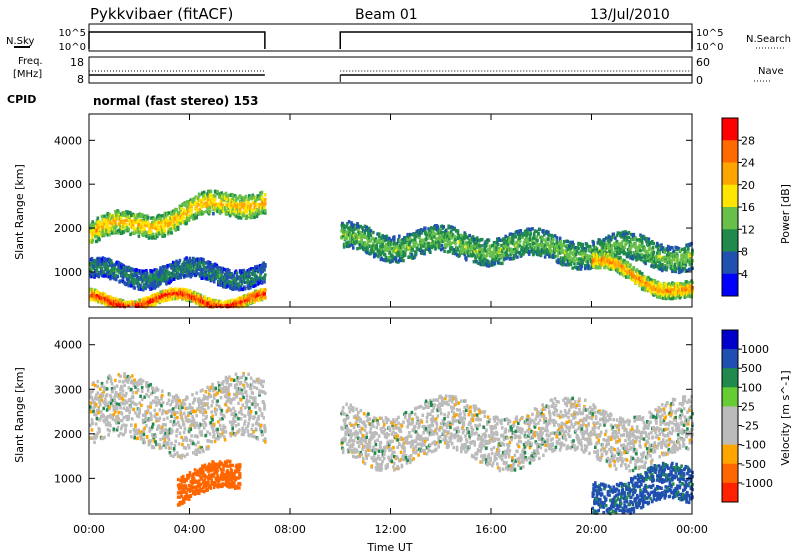  Describe the element at coordinates (72, 33) in the screenshot. I see `nsky-tick-top: 10^5` at that location.